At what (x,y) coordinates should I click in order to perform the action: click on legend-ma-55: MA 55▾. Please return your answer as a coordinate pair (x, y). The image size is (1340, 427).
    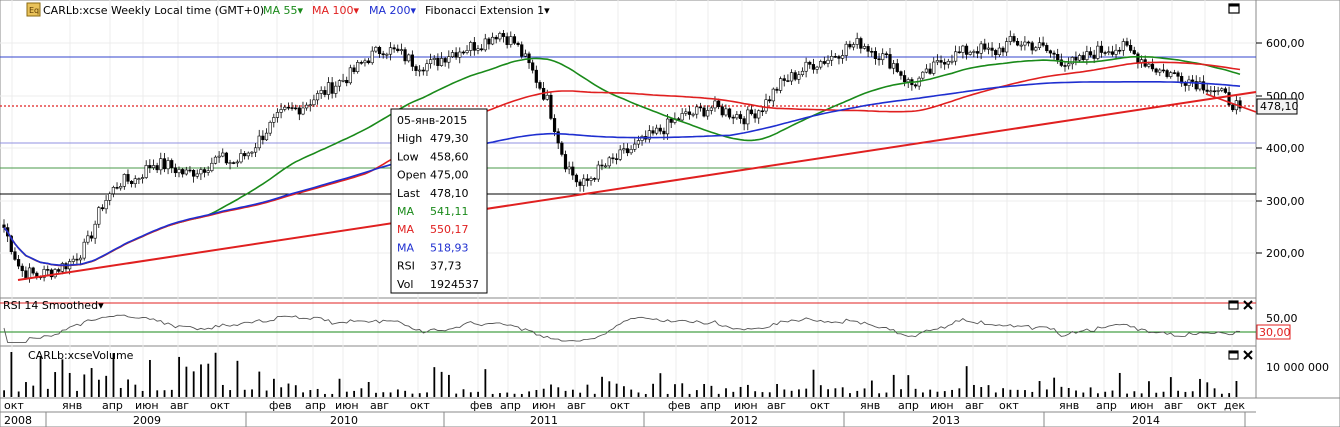
    Looking at the image, I should click on (283, 10).